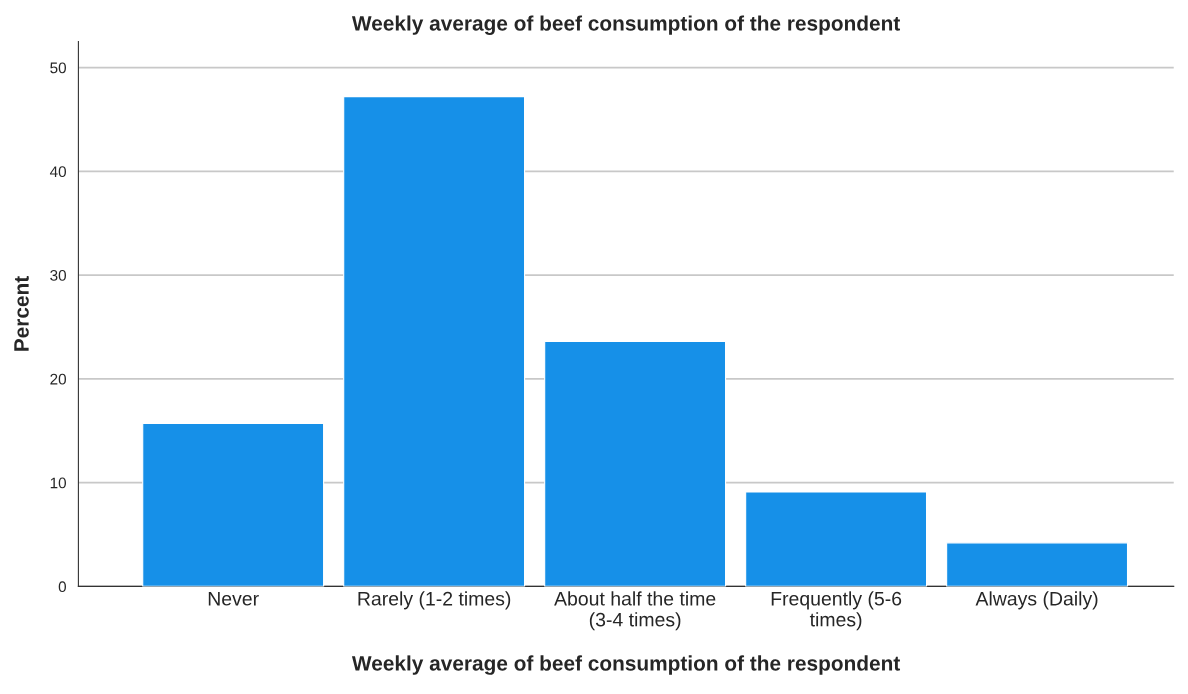  What do you see at coordinates (58, 483) in the screenshot?
I see `y-tick-label: 10` at bounding box center [58, 483].